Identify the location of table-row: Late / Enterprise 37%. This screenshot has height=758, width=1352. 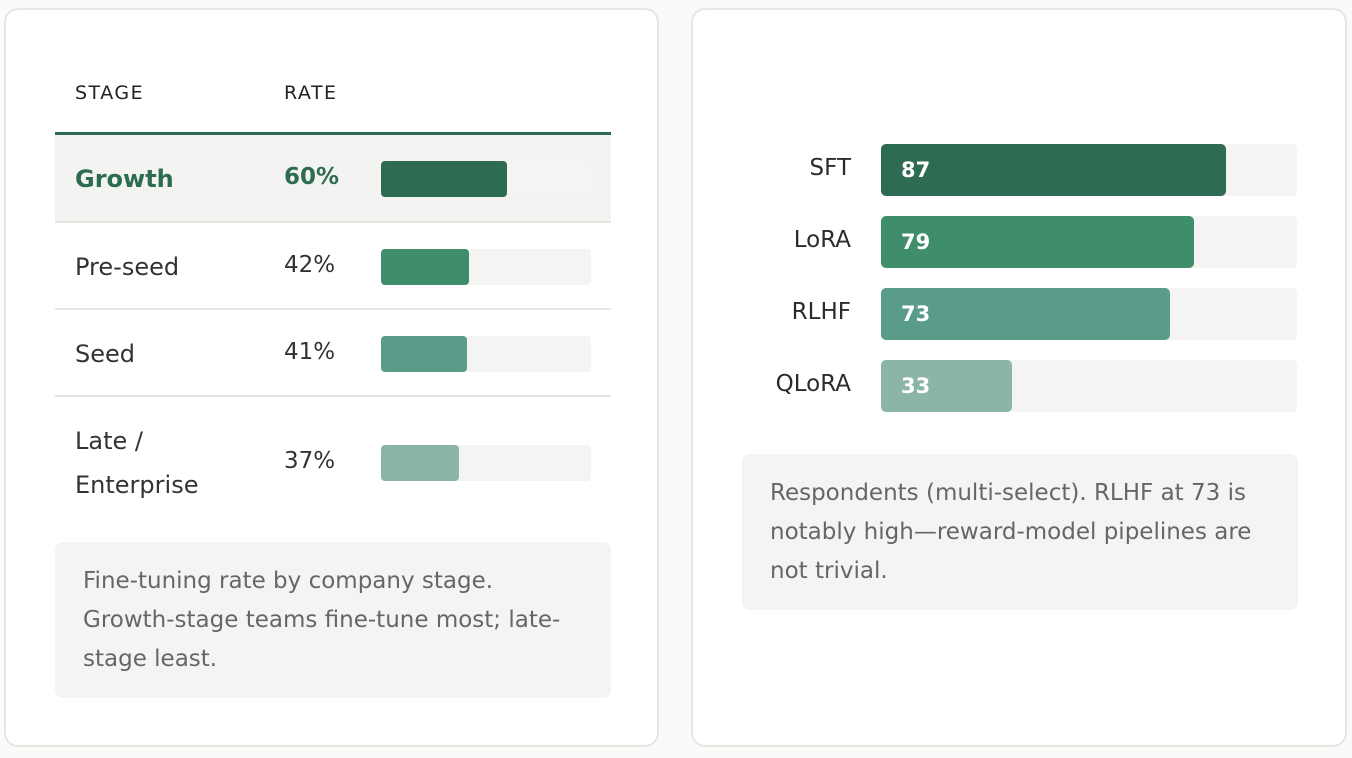
(333, 463).